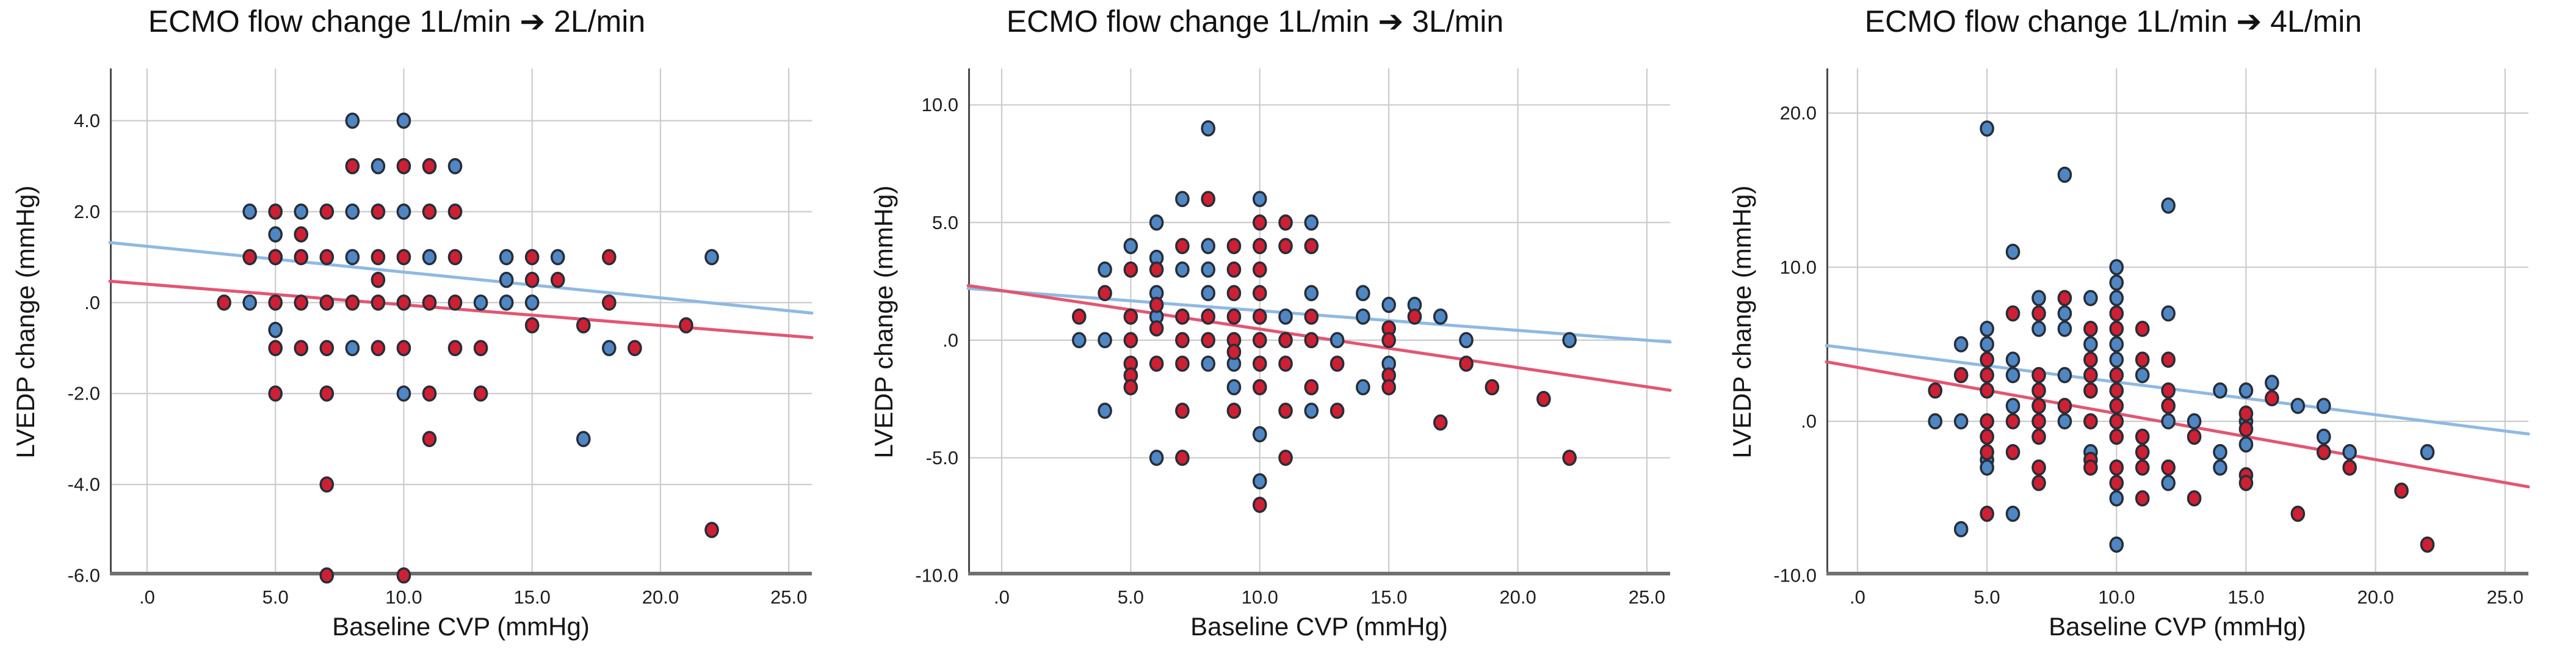  What do you see at coordinates (87, 120) in the screenshot?
I see `svg-text: 4.0` at bounding box center [87, 120].